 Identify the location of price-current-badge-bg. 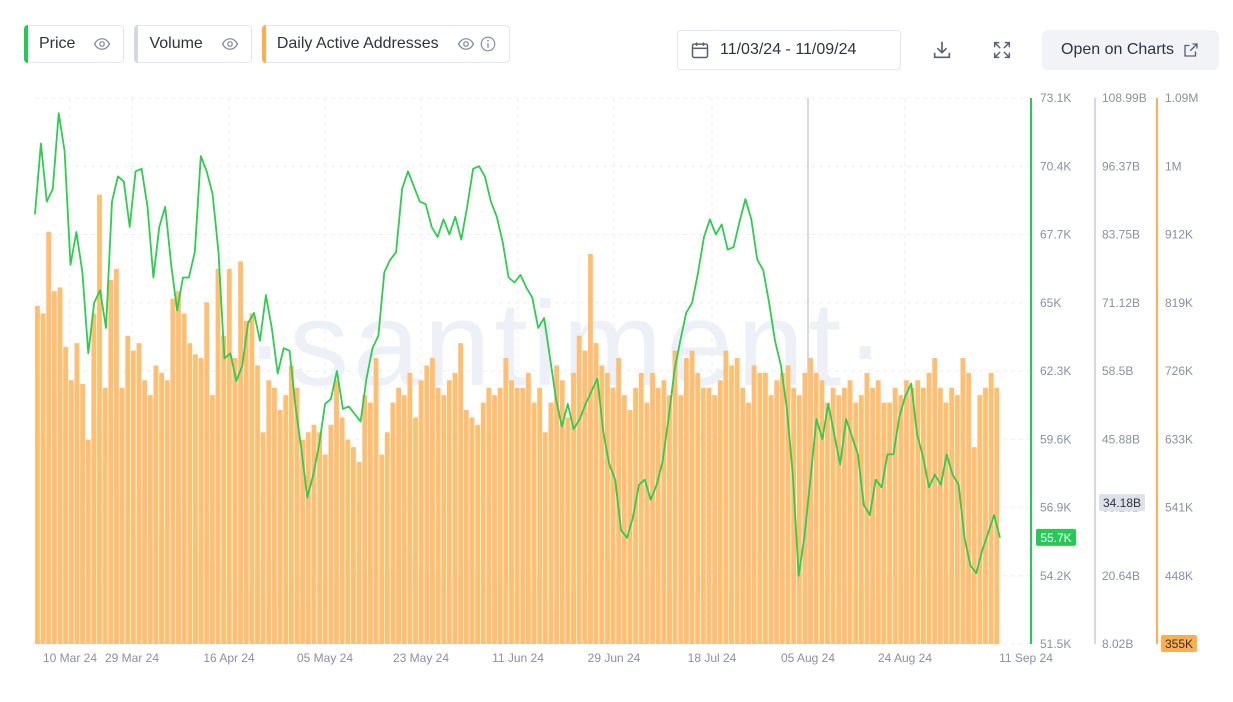
(1056, 537).